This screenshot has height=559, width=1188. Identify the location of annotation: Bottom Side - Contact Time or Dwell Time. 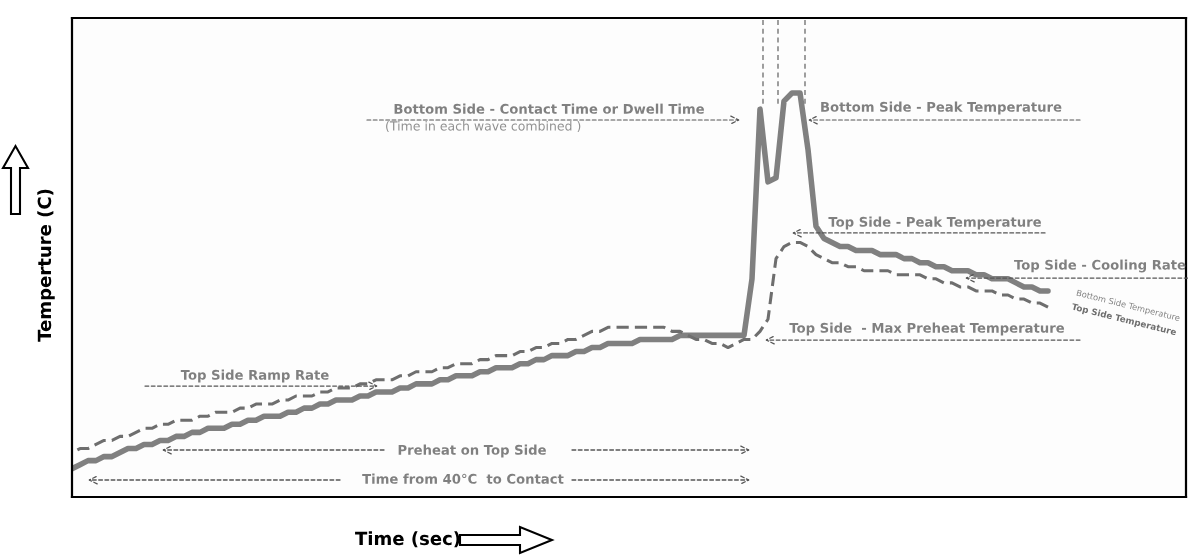
(549, 108).